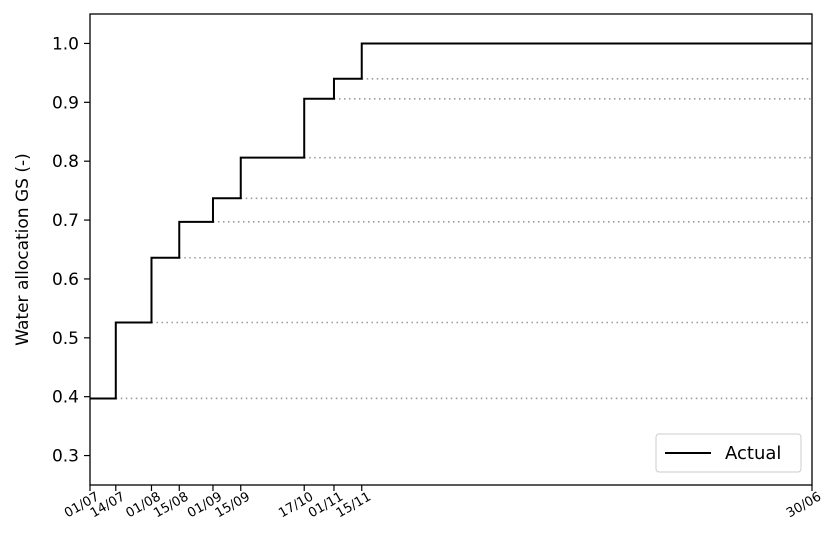 The image size is (835, 540). I want to click on legend-box, so click(728, 453).